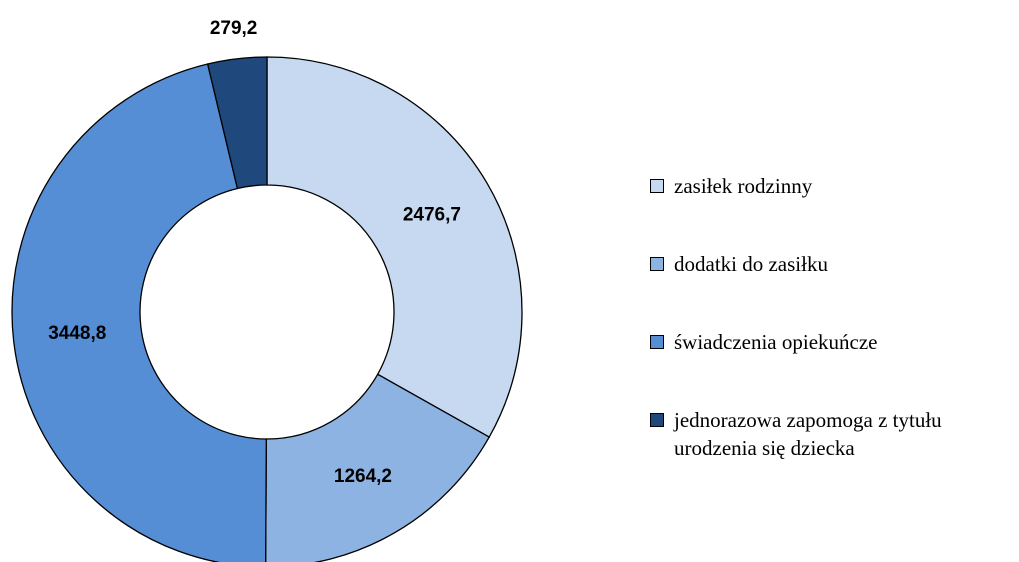  What do you see at coordinates (432, 215) in the screenshot?
I see `data-label: 2476,7` at bounding box center [432, 215].